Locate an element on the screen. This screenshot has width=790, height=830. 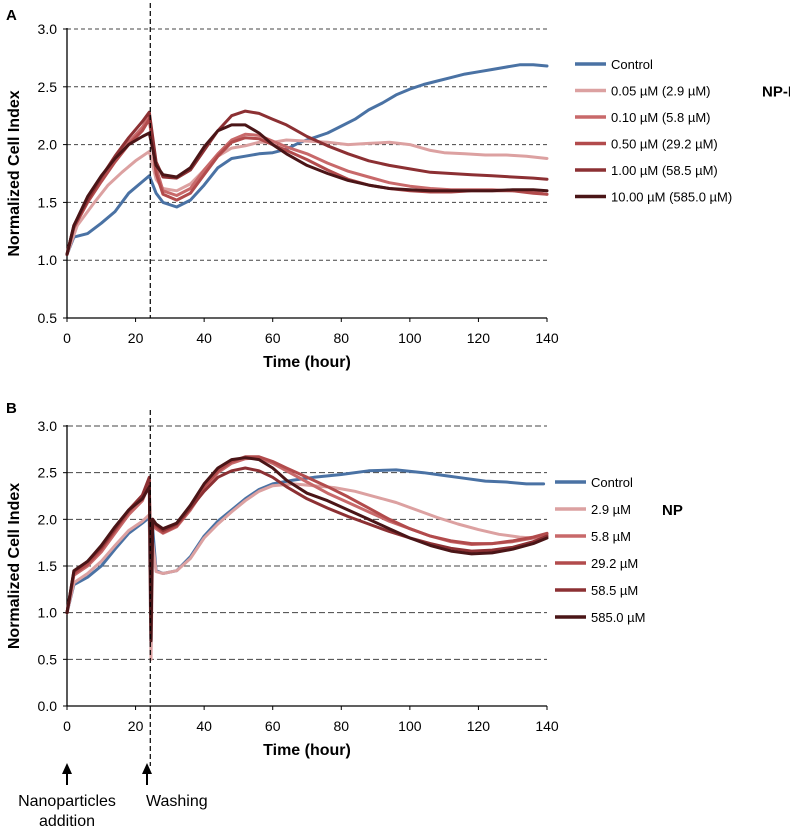
panel-letter: A is located at coordinates (11, 15).